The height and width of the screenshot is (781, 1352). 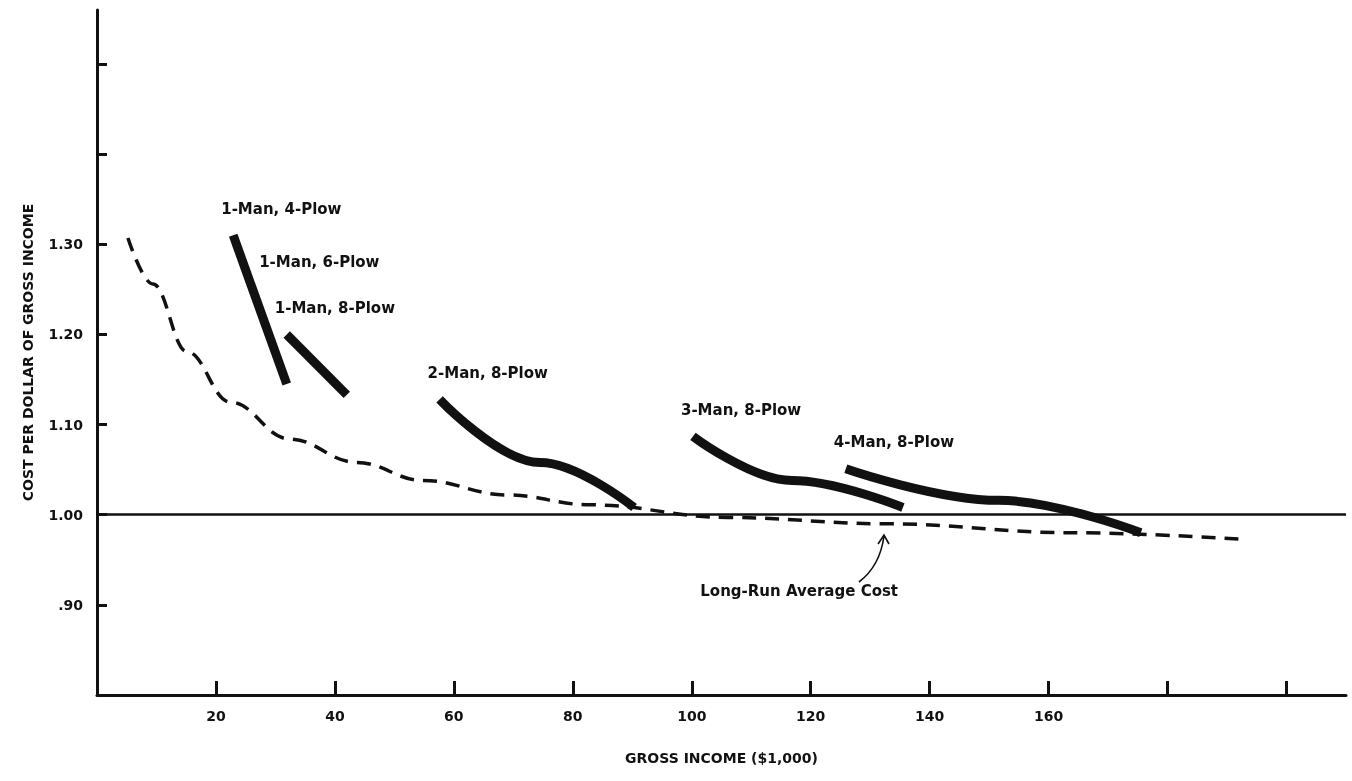 What do you see at coordinates (66, 334) in the screenshot?
I see `y-tick-label: 1.20` at bounding box center [66, 334].